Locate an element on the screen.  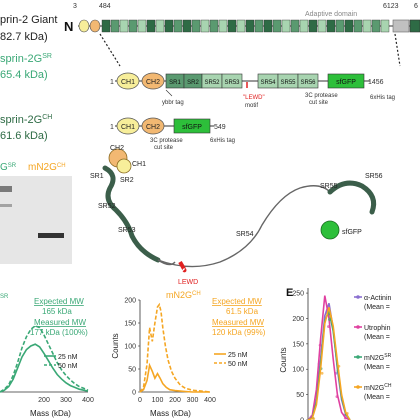
structure-sr56-label: SR56 is located at coordinates (374, 176).